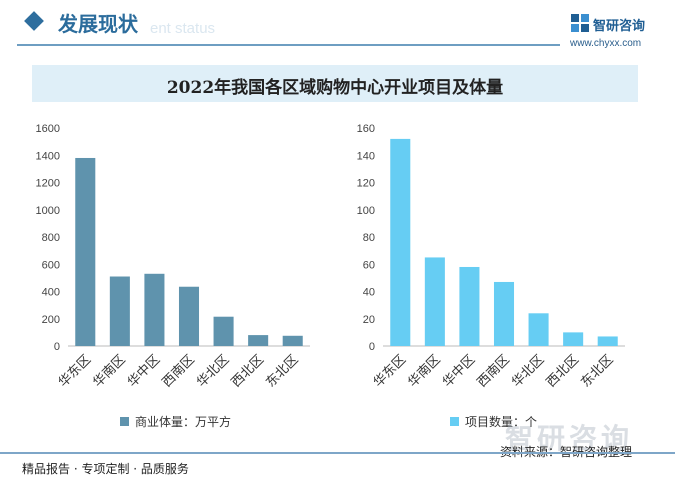 The width and height of the screenshot is (675, 485). Describe the element at coordinates (337, 25) in the screenshot. I see `header: ent status 发展现状 智研咨询 www.chyxx.com` at that location.